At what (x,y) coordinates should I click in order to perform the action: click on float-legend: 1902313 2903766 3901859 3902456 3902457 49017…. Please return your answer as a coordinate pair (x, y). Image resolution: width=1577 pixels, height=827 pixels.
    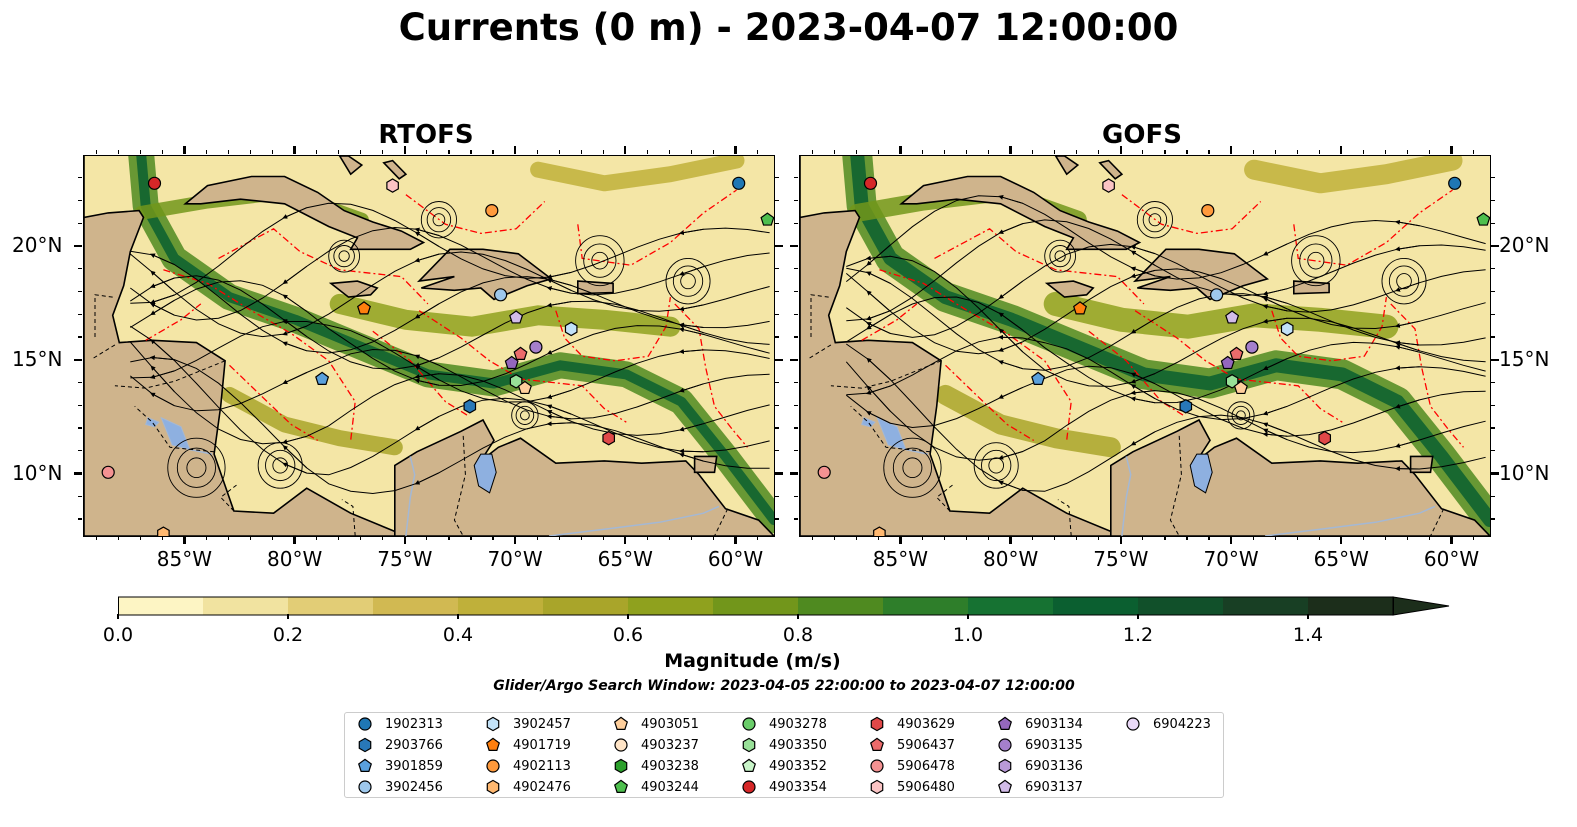
    Looking at the image, I should click on (784, 755).